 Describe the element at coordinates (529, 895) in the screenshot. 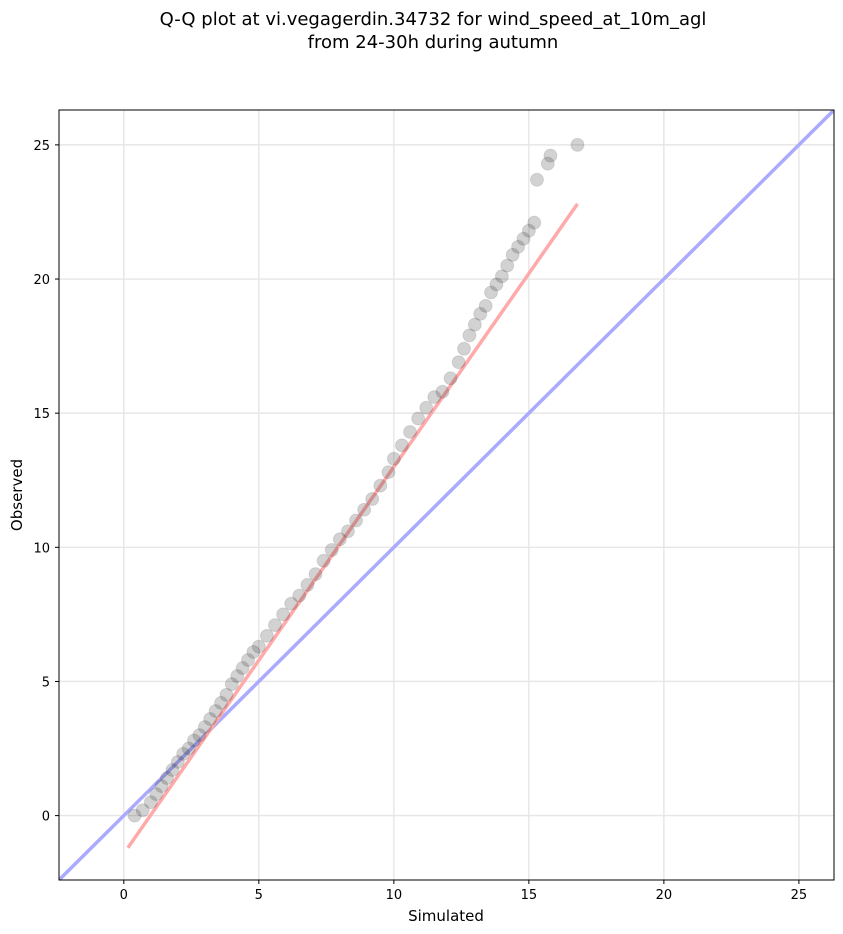

I see `x-tick-label: 15` at that location.